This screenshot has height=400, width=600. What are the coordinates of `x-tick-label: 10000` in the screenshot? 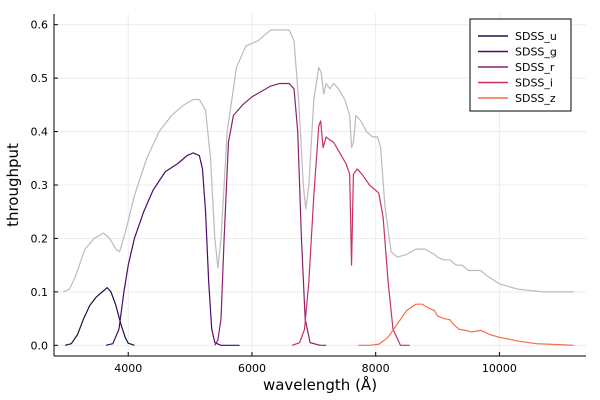 It's located at (499, 368).